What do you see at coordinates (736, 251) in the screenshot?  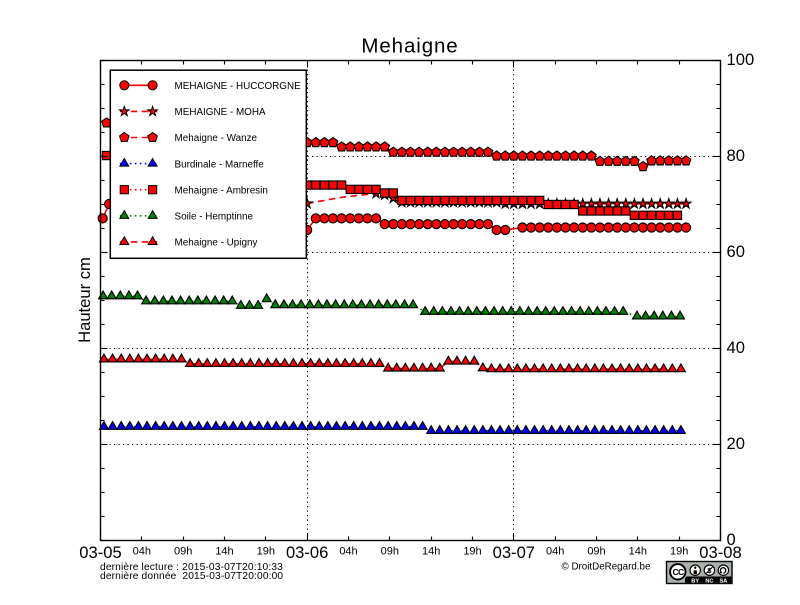 I see `svg-text: 60` at bounding box center [736, 251].